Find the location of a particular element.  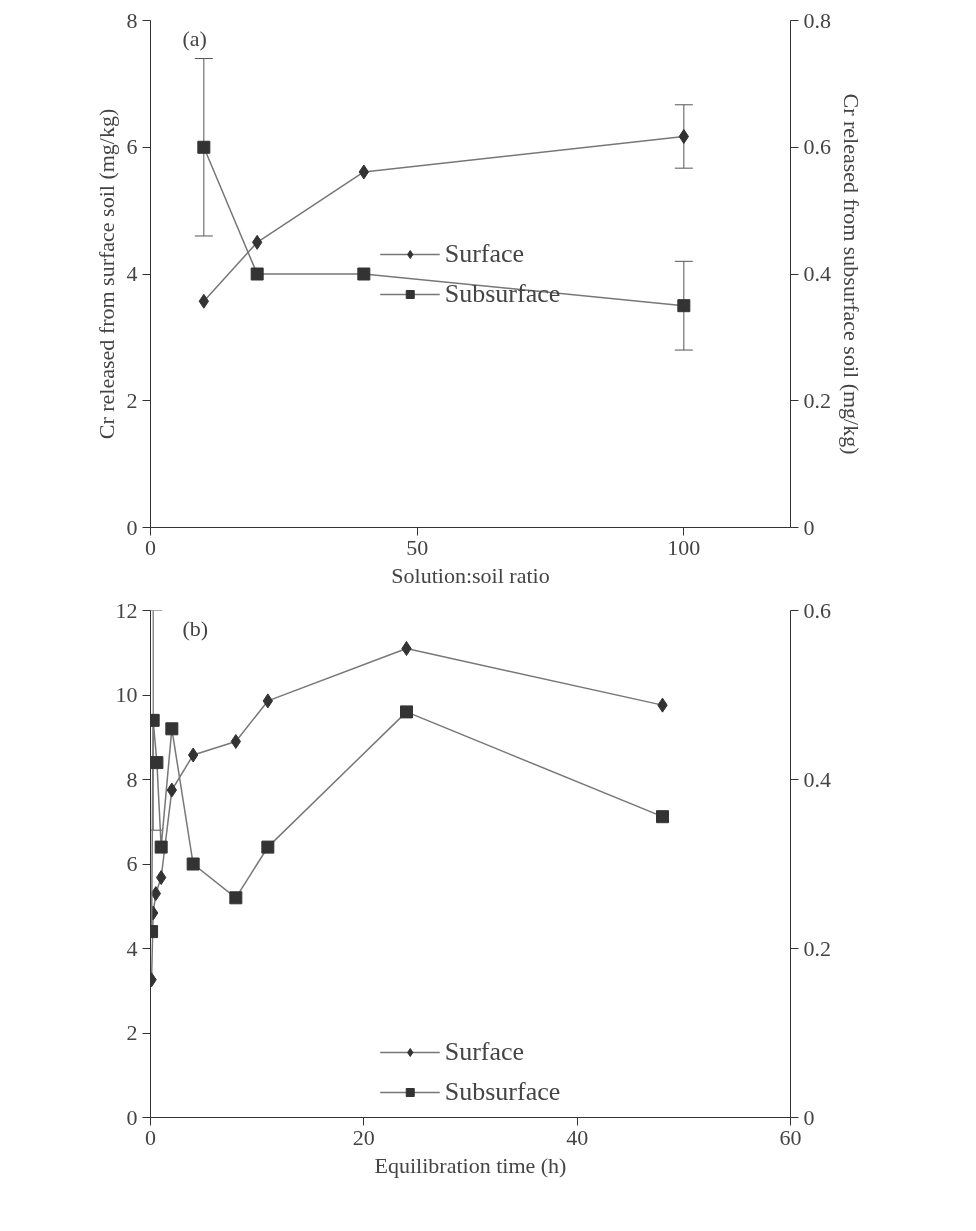

x-tick-label: 50 is located at coordinates (417, 547).